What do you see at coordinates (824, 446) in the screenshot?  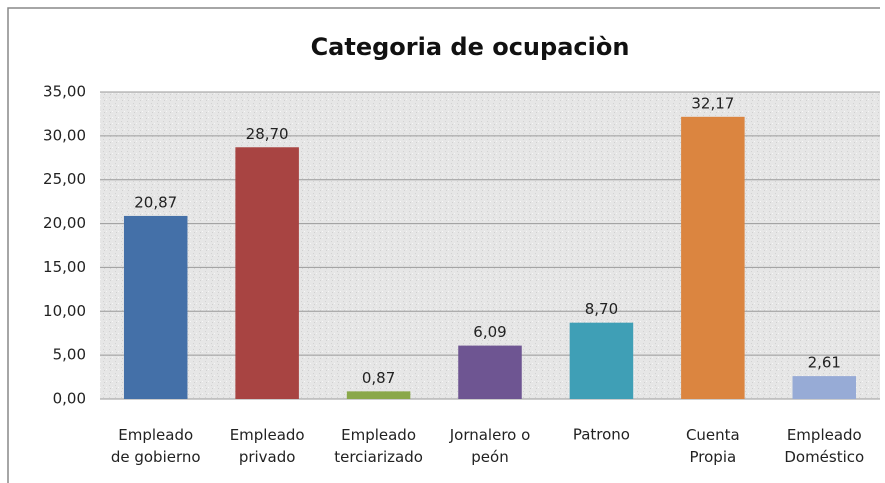 I see `x-tick-label: Empleado Doméstico` at bounding box center [824, 446].